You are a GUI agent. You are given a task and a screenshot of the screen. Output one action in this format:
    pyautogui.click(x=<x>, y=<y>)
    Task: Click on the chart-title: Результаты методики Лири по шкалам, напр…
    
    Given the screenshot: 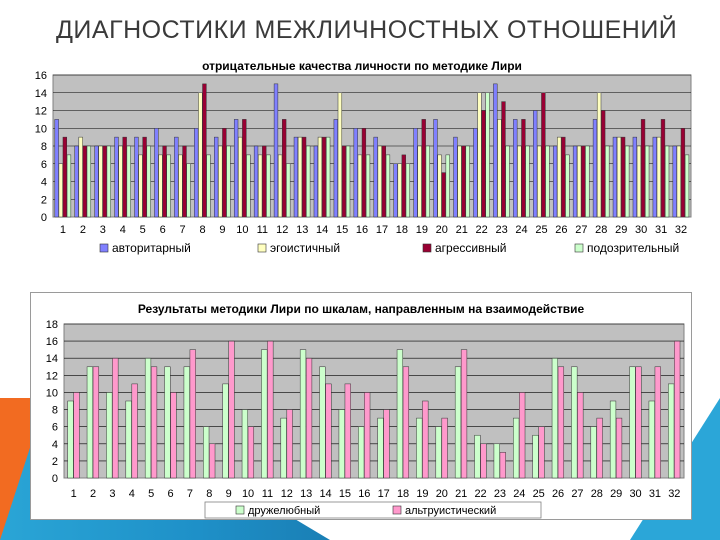 What is the action you would take?
    pyautogui.click(x=361, y=309)
    